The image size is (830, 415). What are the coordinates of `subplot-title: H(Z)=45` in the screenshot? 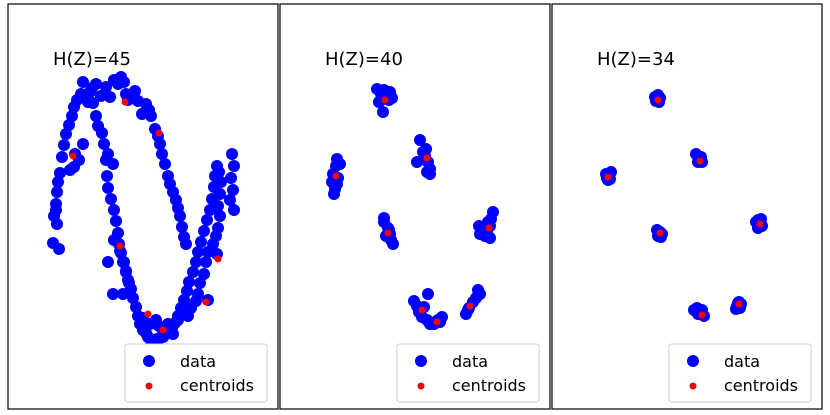 It's located at (92, 59).